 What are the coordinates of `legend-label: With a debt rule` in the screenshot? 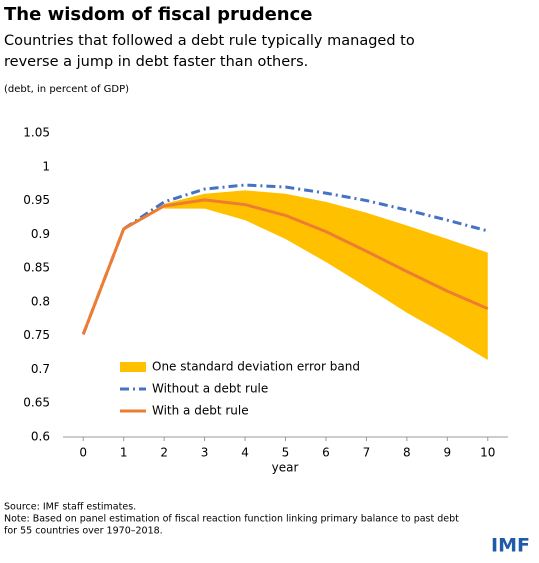 It's located at (200, 411).